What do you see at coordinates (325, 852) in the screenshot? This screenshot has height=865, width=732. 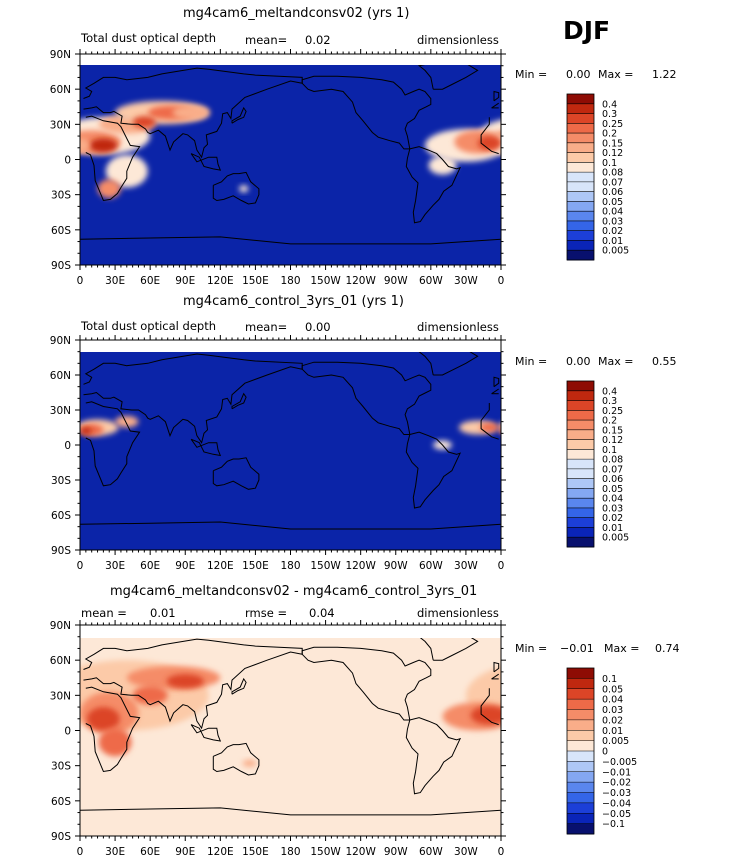 I see `x-tick-label: 150W` at bounding box center [325, 852].